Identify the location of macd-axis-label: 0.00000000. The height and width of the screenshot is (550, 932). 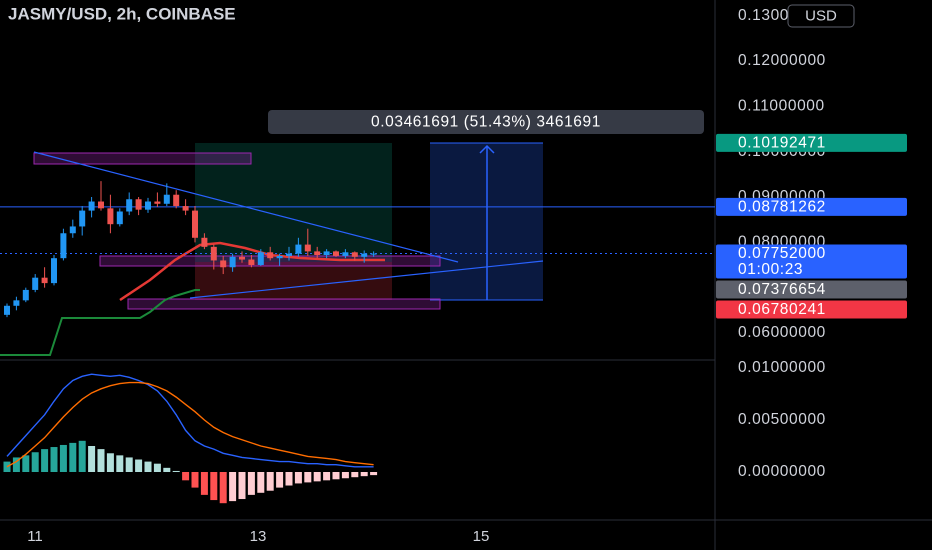
(782, 471).